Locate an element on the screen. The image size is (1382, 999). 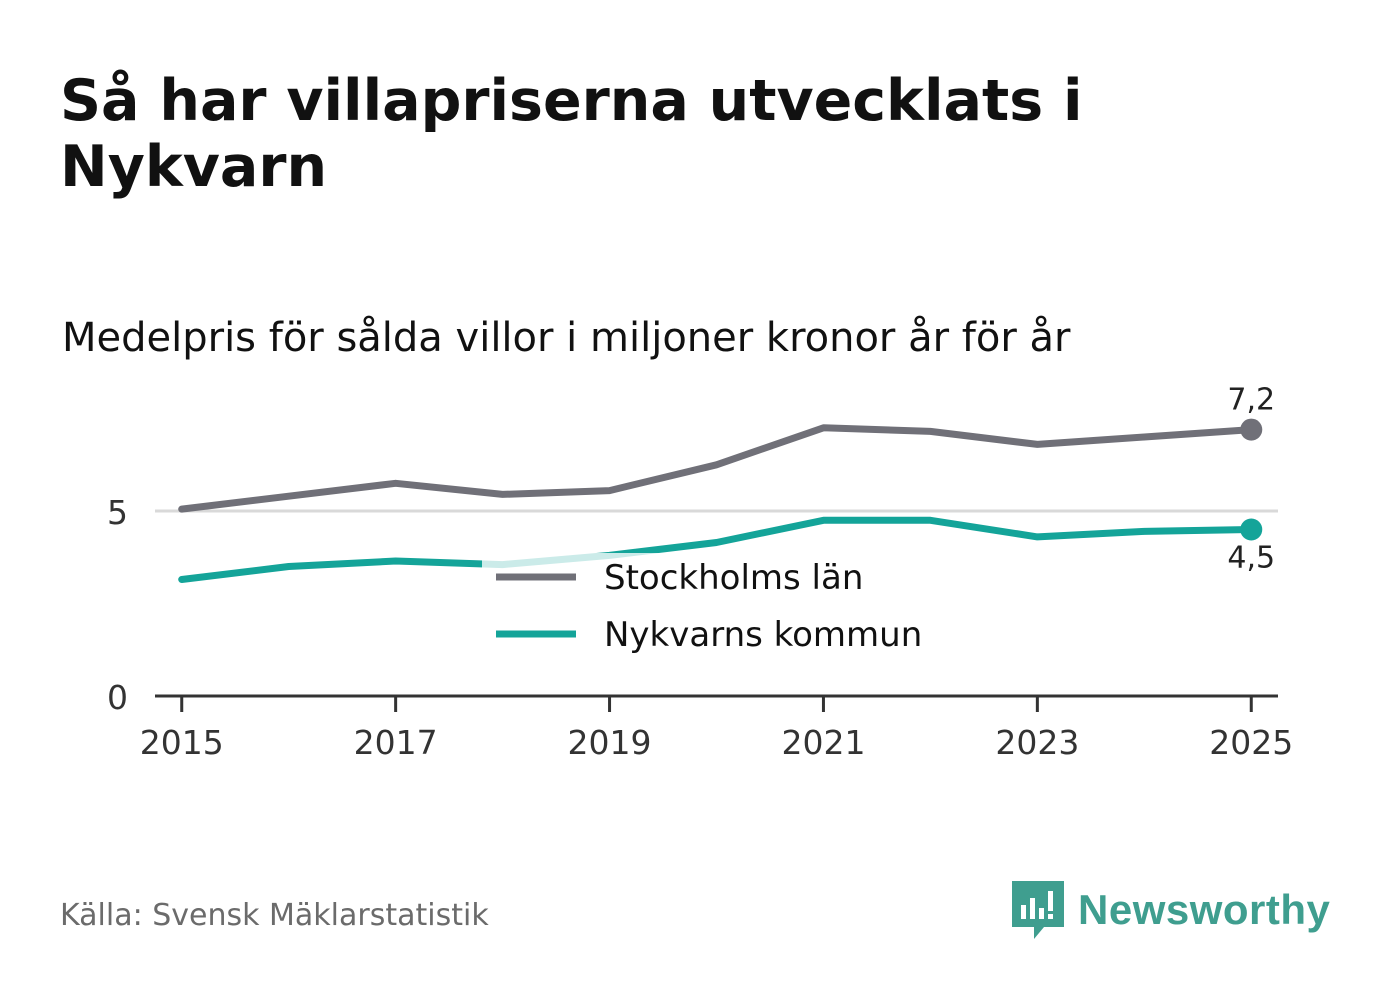
legend-background is located at coordinates (712, 605).